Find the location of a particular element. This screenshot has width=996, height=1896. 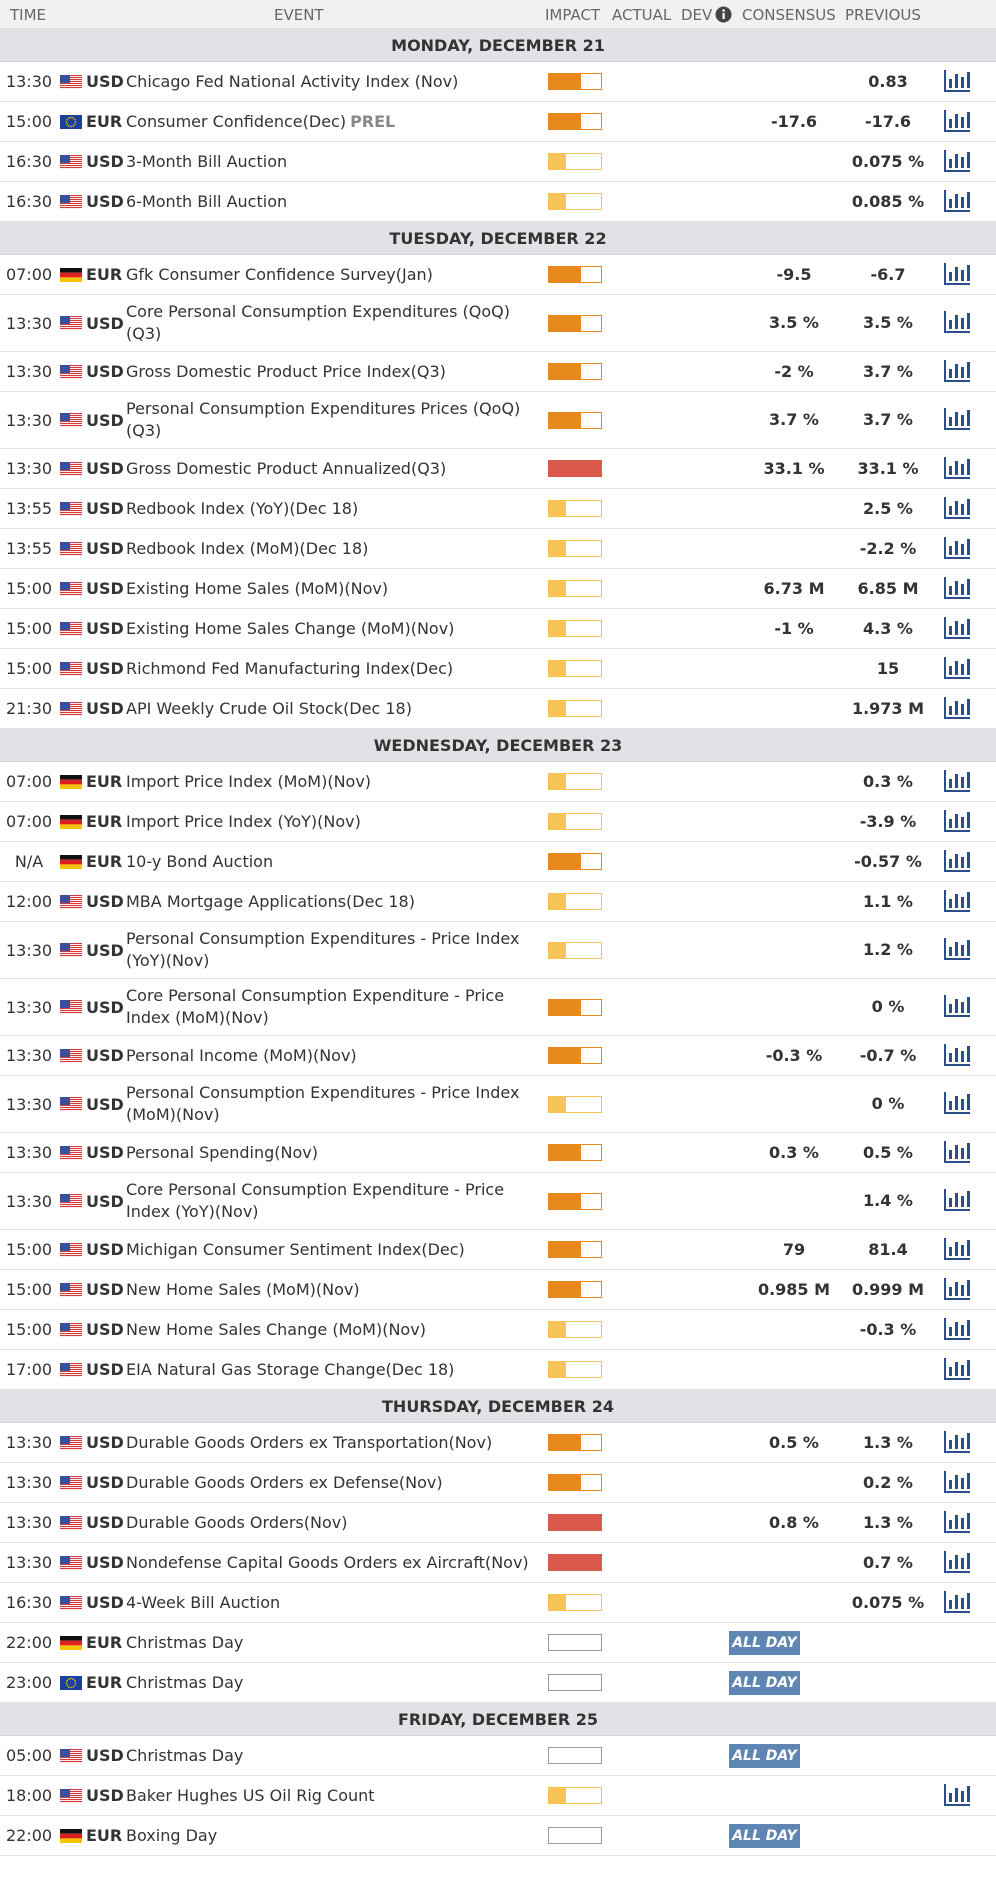

previous: -3.9 % is located at coordinates (888, 821).